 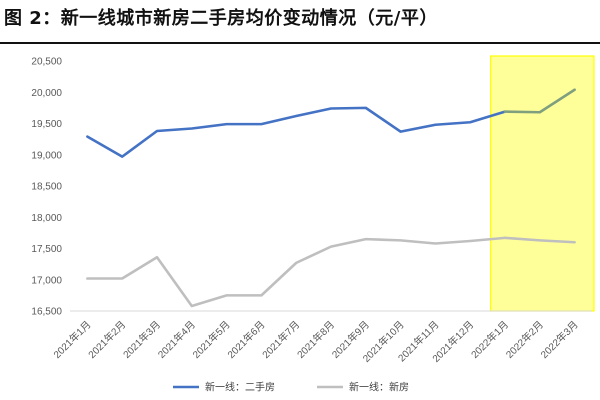 I want to click on legend-label-2: 新一线：新房, so click(x=379, y=387).